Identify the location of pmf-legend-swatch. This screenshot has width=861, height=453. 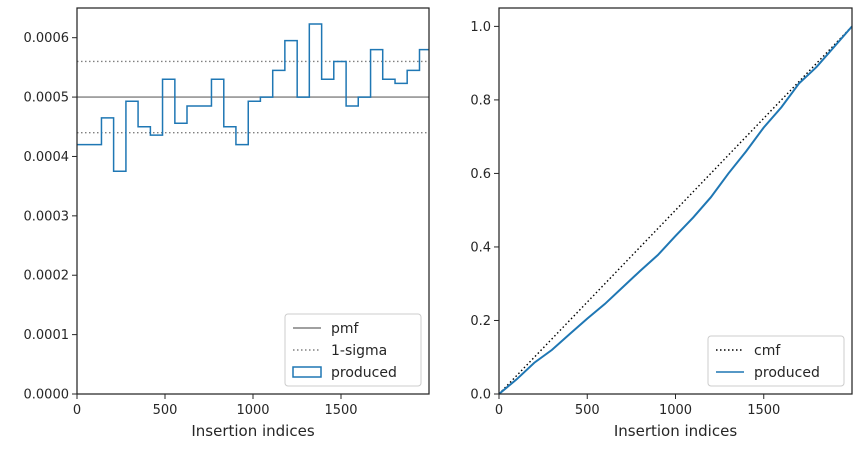
(307, 372).